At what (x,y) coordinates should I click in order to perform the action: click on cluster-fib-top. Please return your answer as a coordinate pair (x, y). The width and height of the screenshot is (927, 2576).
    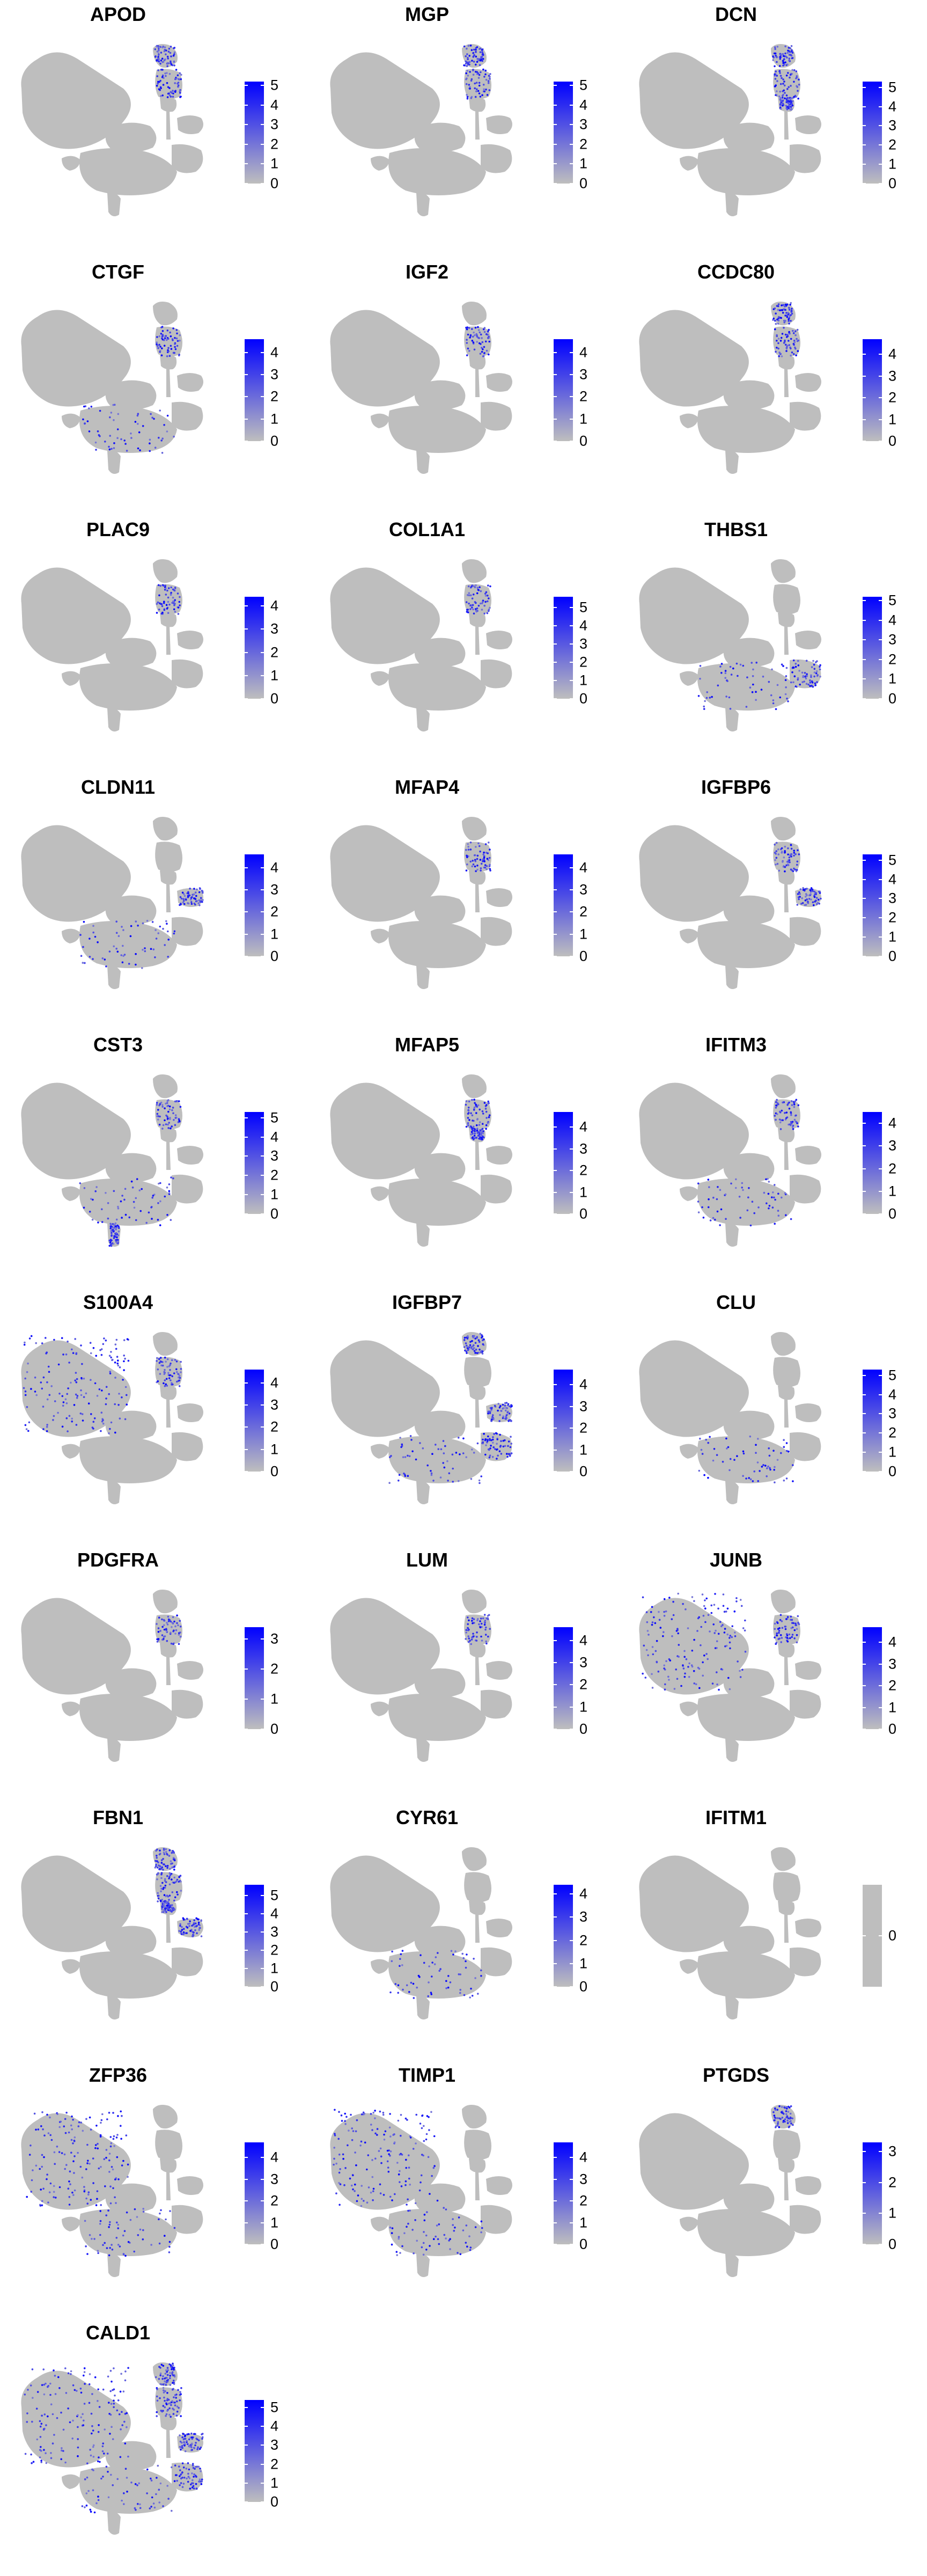
    Looking at the image, I should click on (783, 1086).